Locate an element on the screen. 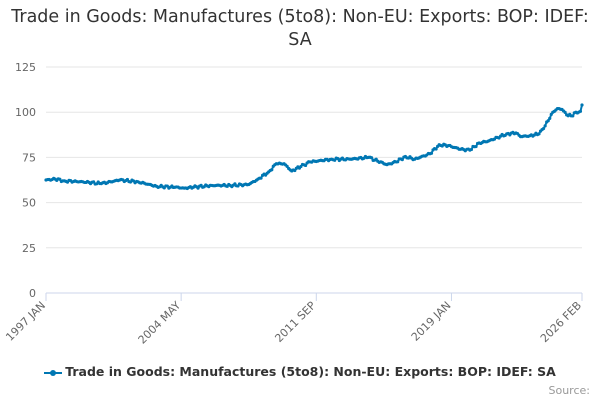 The image size is (600, 400). y-tick-label: 125 is located at coordinates (25, 67).